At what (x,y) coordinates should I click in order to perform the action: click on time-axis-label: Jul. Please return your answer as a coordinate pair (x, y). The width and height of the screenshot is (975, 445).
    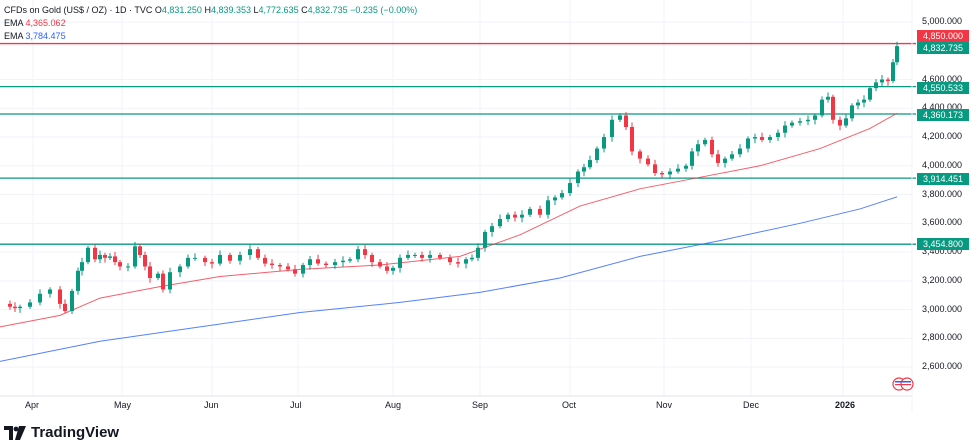
    Looking at the image, I should click on (296, 405).